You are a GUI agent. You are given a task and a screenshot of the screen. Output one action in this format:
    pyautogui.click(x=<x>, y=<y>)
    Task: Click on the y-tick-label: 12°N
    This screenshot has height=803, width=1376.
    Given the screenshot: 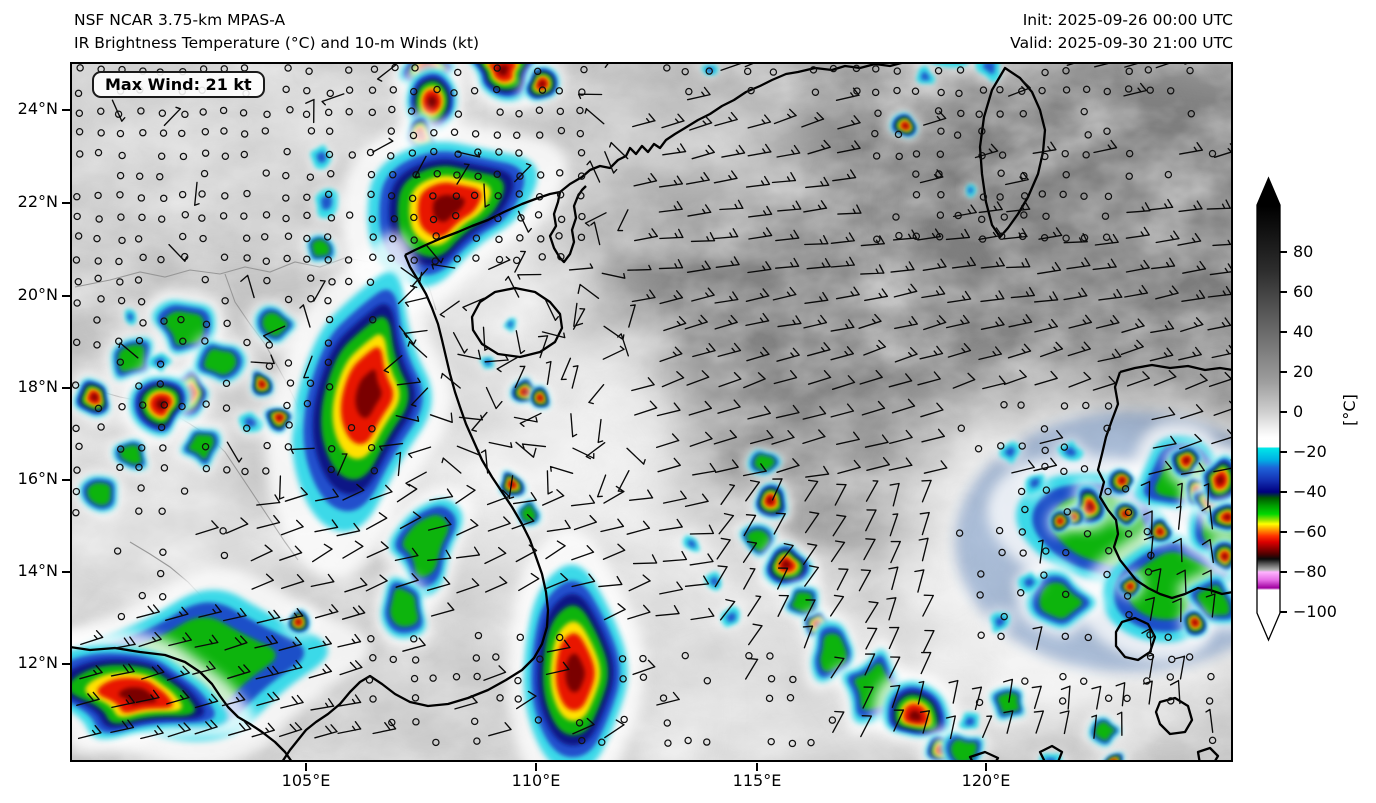 What is the action you would take?
    pyautogui.click(x=37, y=662)
    